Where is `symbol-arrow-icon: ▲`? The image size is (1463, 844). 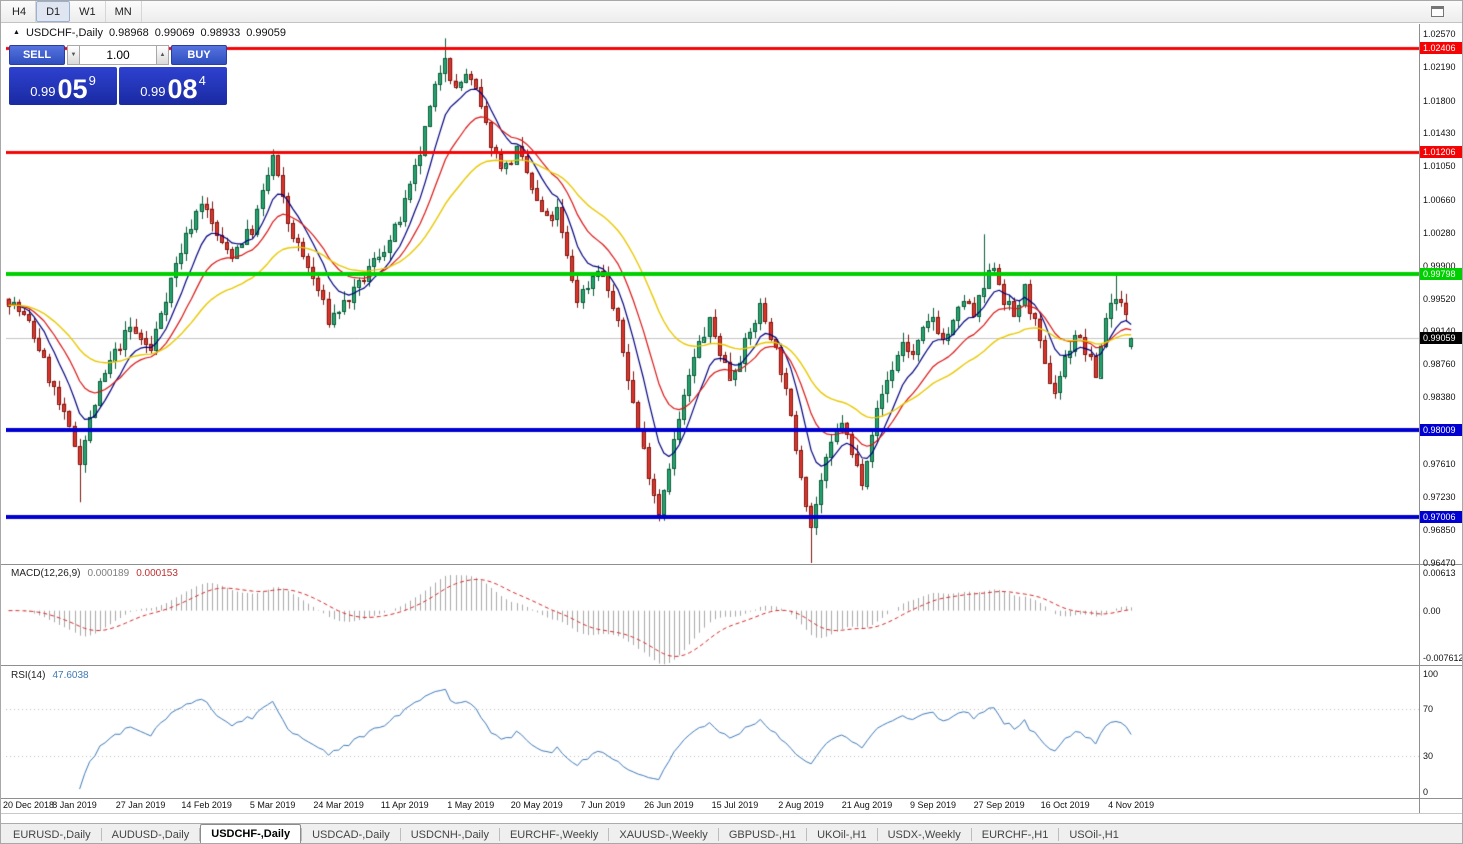 symbol-arrow-icon: ▲ is located at coordinates (16, 32).